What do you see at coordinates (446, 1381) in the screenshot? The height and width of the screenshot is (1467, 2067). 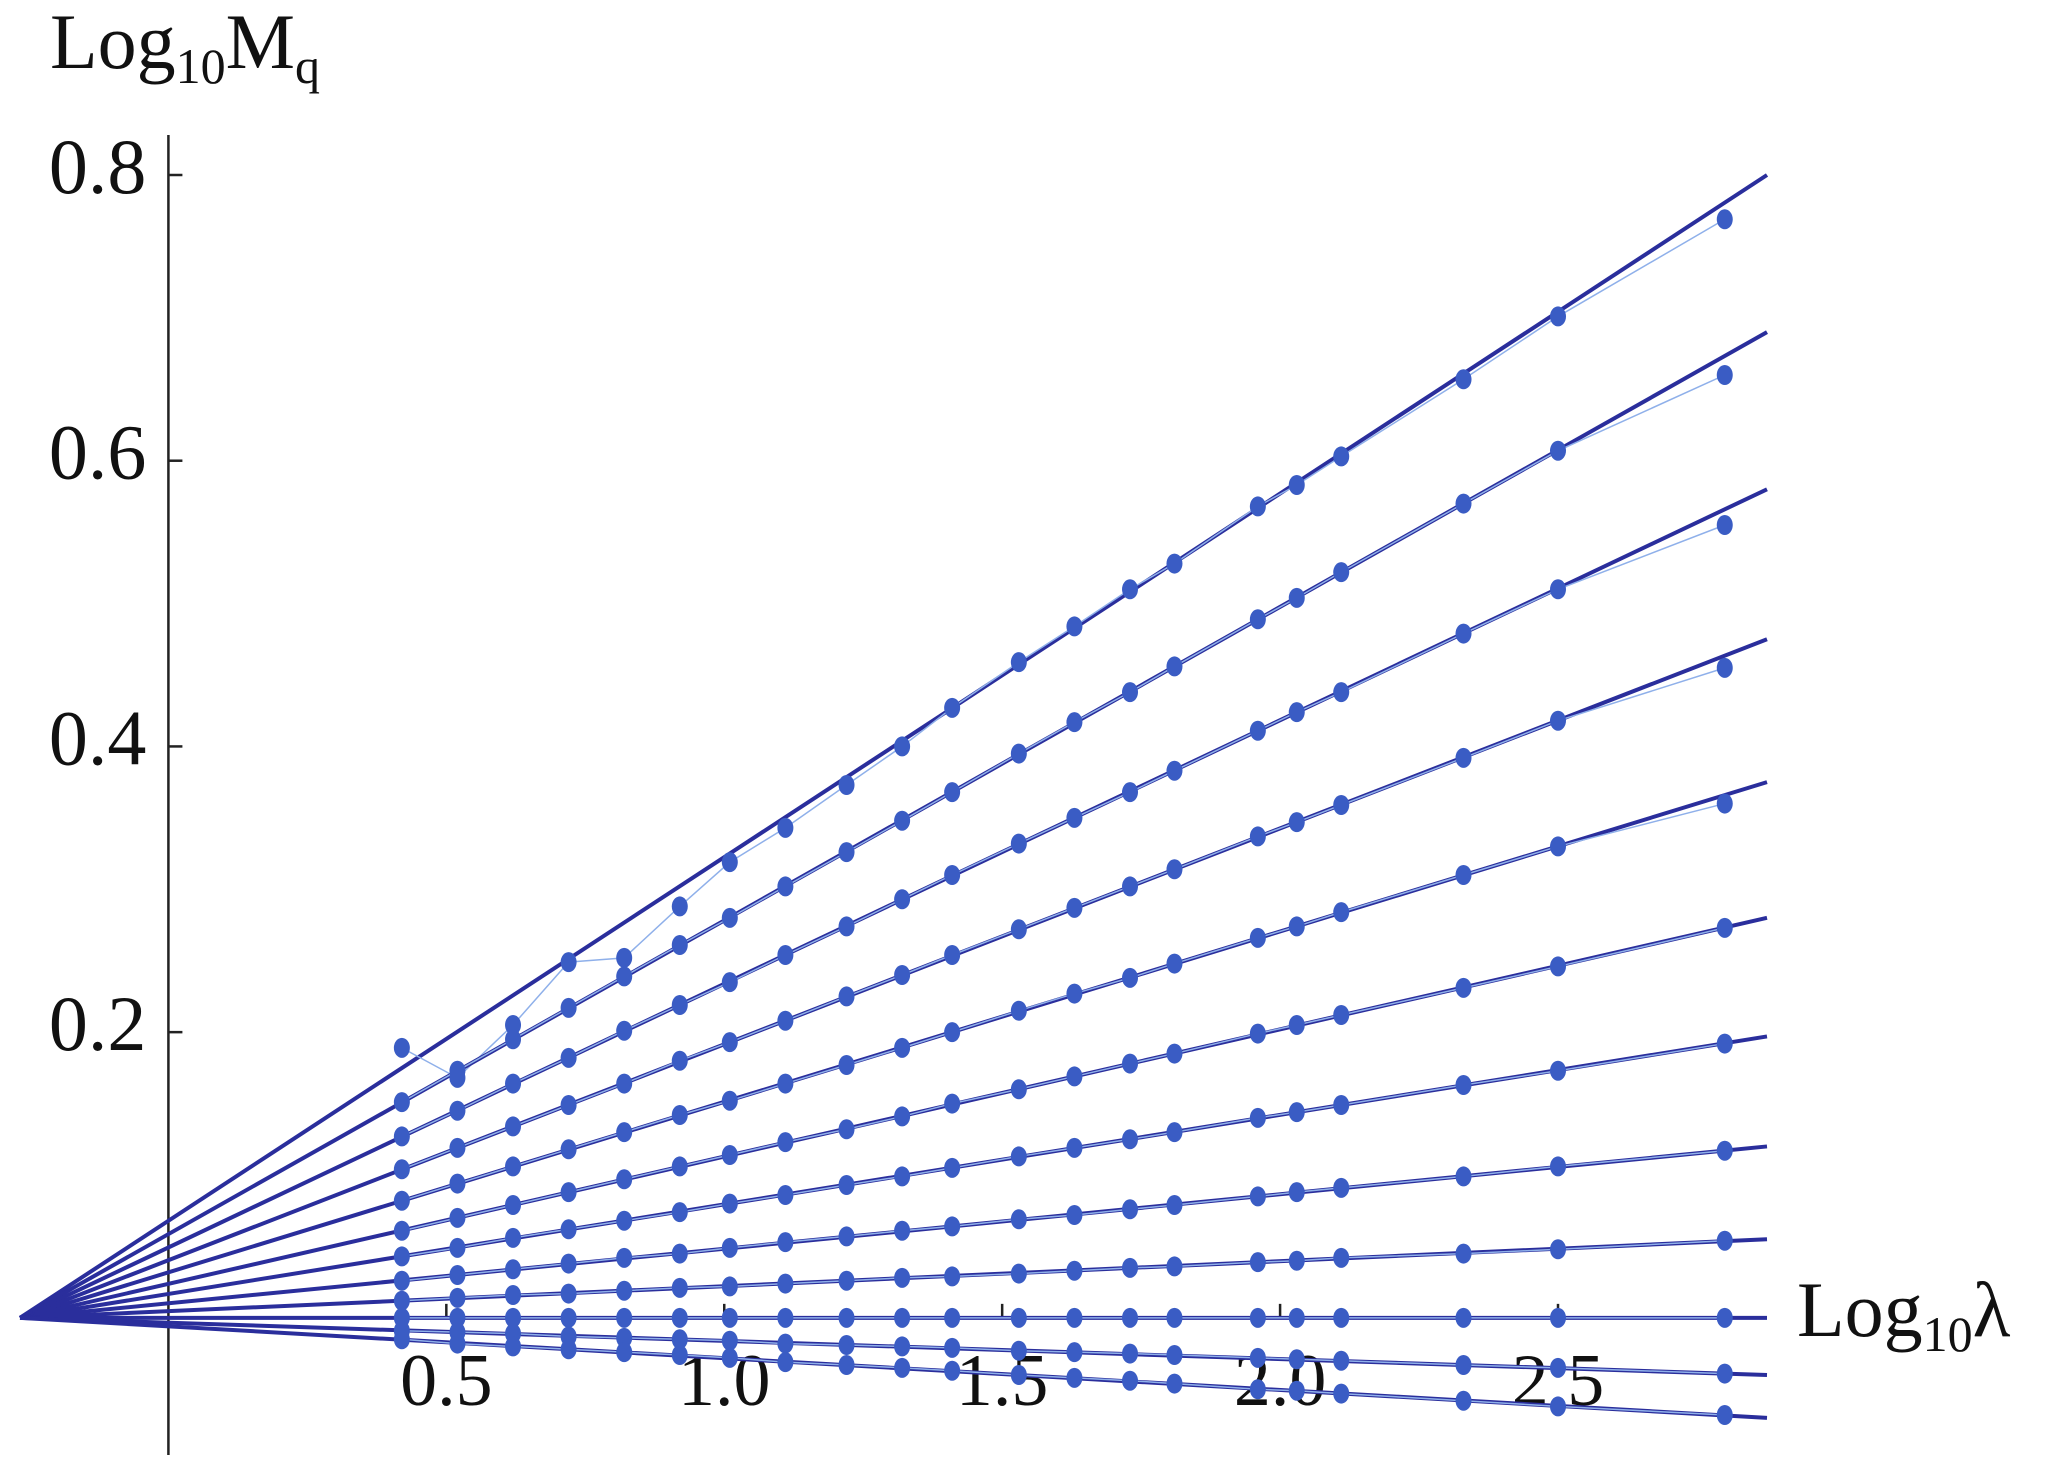 I see `x-tick-label: 0.5` at bounding box center [446, 1381].